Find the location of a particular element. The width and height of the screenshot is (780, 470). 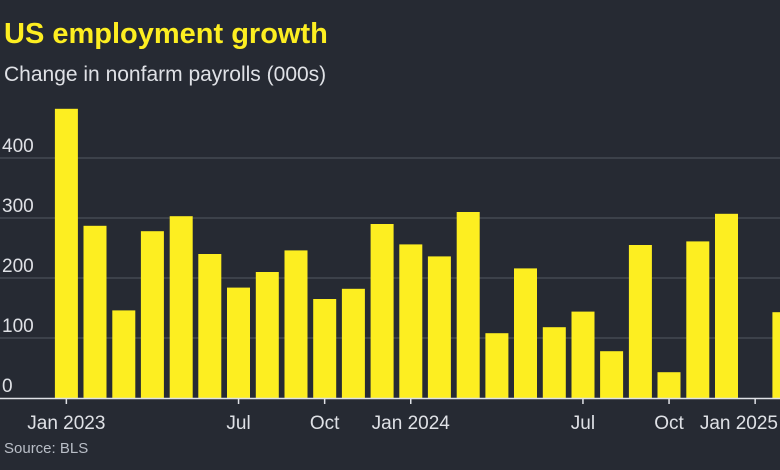

y-tick-label: 300 is located at coordinates (18, 206).